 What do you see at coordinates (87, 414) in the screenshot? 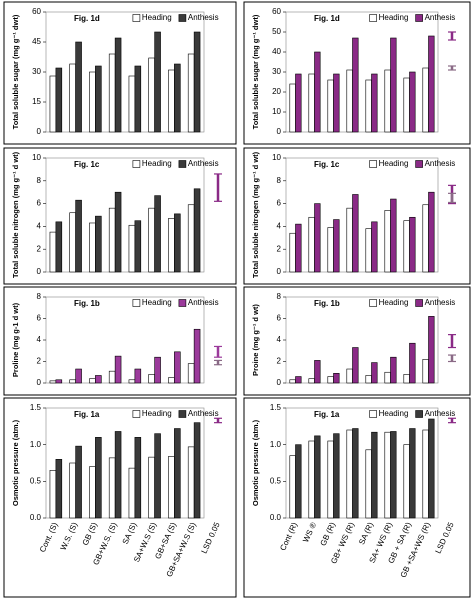
I see `chart-title: Fig. 1a` at bounding box center [87, 414].